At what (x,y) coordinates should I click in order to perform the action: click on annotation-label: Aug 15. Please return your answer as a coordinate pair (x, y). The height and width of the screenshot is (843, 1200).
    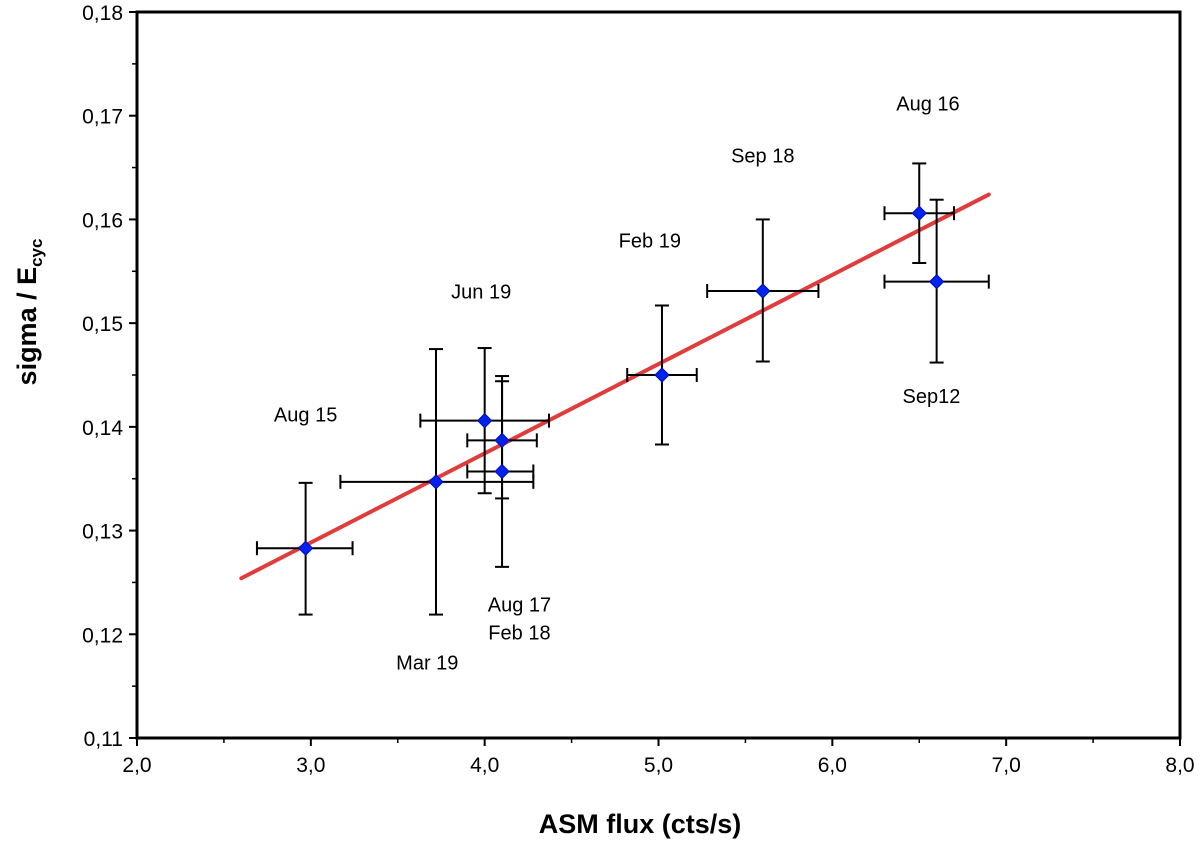
    Looking at the image, I should click on (305, 416).